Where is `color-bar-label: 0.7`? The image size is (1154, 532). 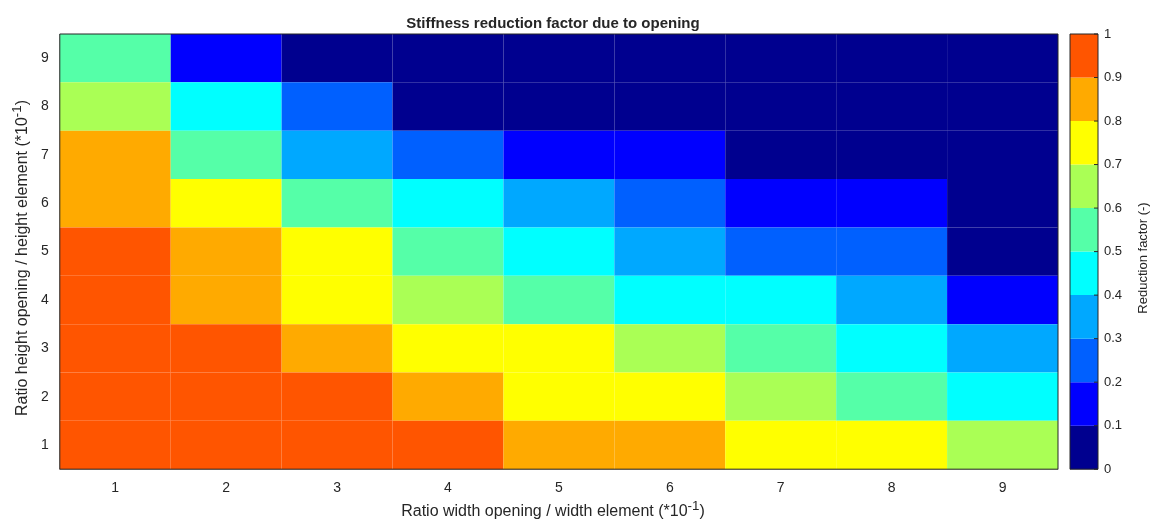
color-bar-label: 0.7 is located at coordinates (1113, 164).